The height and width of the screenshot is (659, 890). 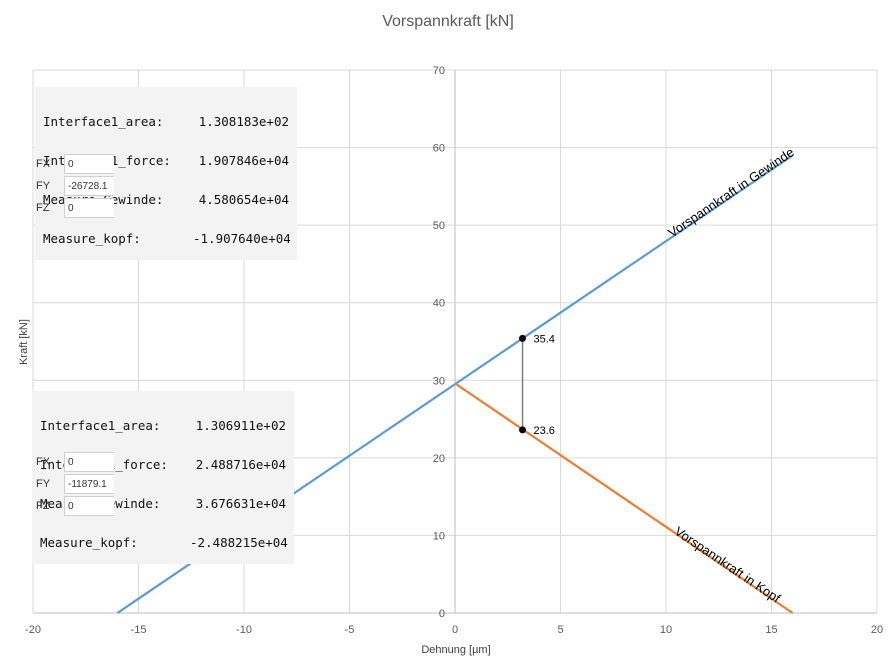 I want to click on data-point-label: 35.4, so click(x=544, y=339).